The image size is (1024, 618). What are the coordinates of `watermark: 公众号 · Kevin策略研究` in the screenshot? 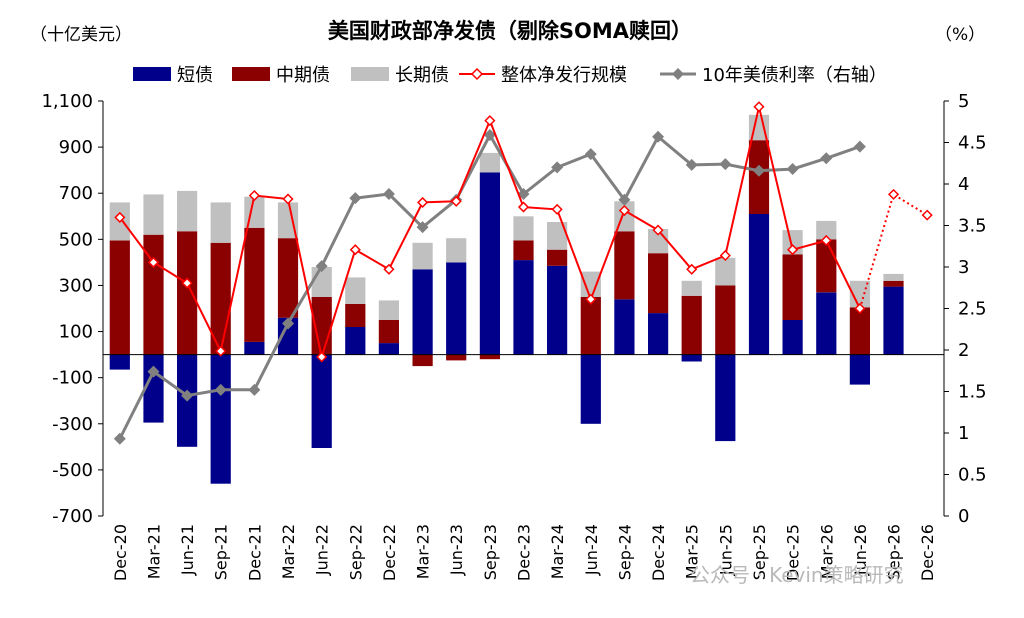 It's located at (797, 575).